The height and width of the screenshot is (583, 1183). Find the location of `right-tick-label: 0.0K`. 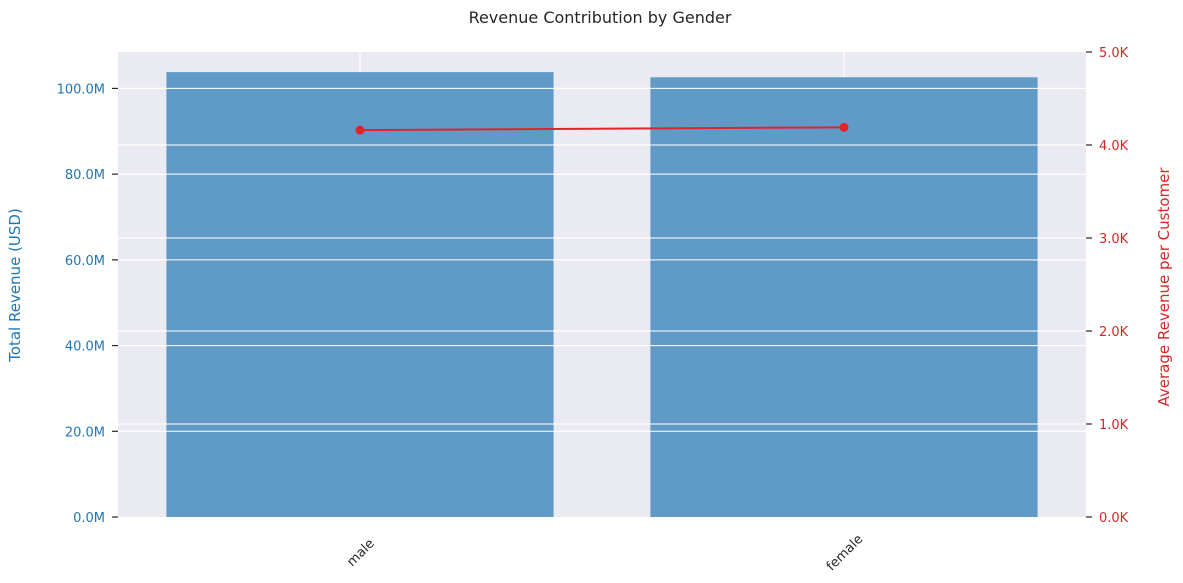

right-tick-label: 0.0K is located at coordinates (1114, 518).